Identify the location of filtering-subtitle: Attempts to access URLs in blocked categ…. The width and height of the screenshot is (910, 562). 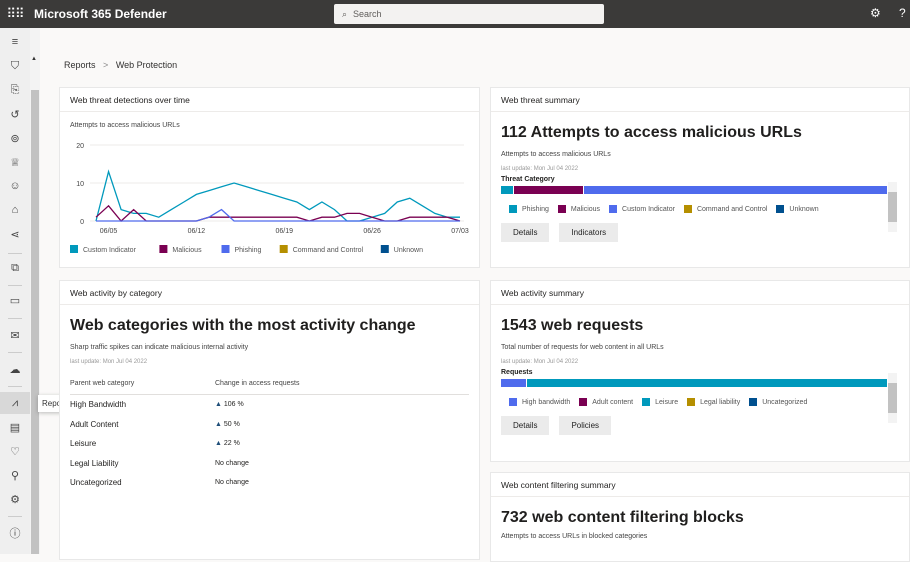
(574, 536).